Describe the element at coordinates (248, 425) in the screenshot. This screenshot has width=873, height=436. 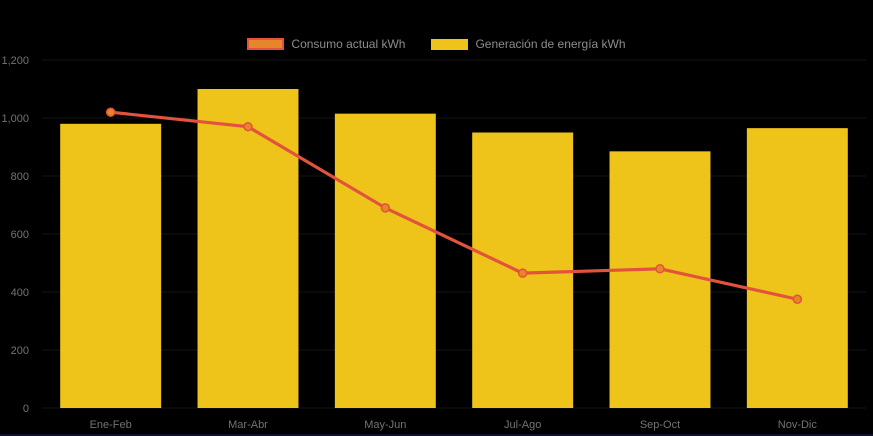
I see `x-axis-label-Mar-Abr: Mar-Abr` at that location.